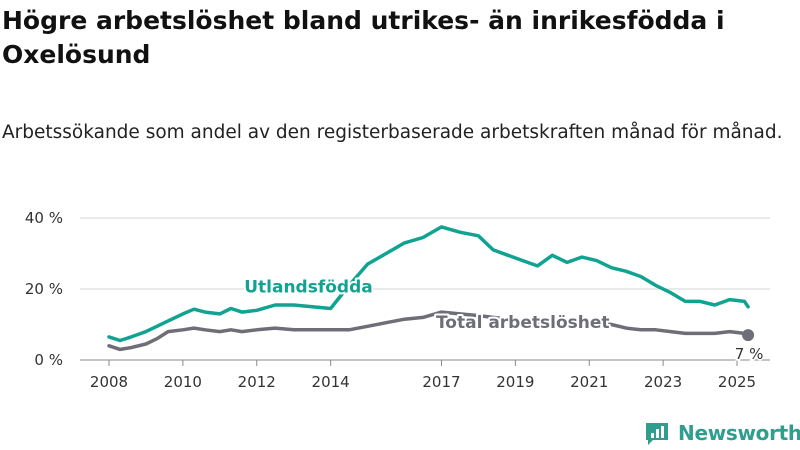 This screenshot has width=800, height=450. I want to click on x-tick-label: 2012, so click(257, 382).